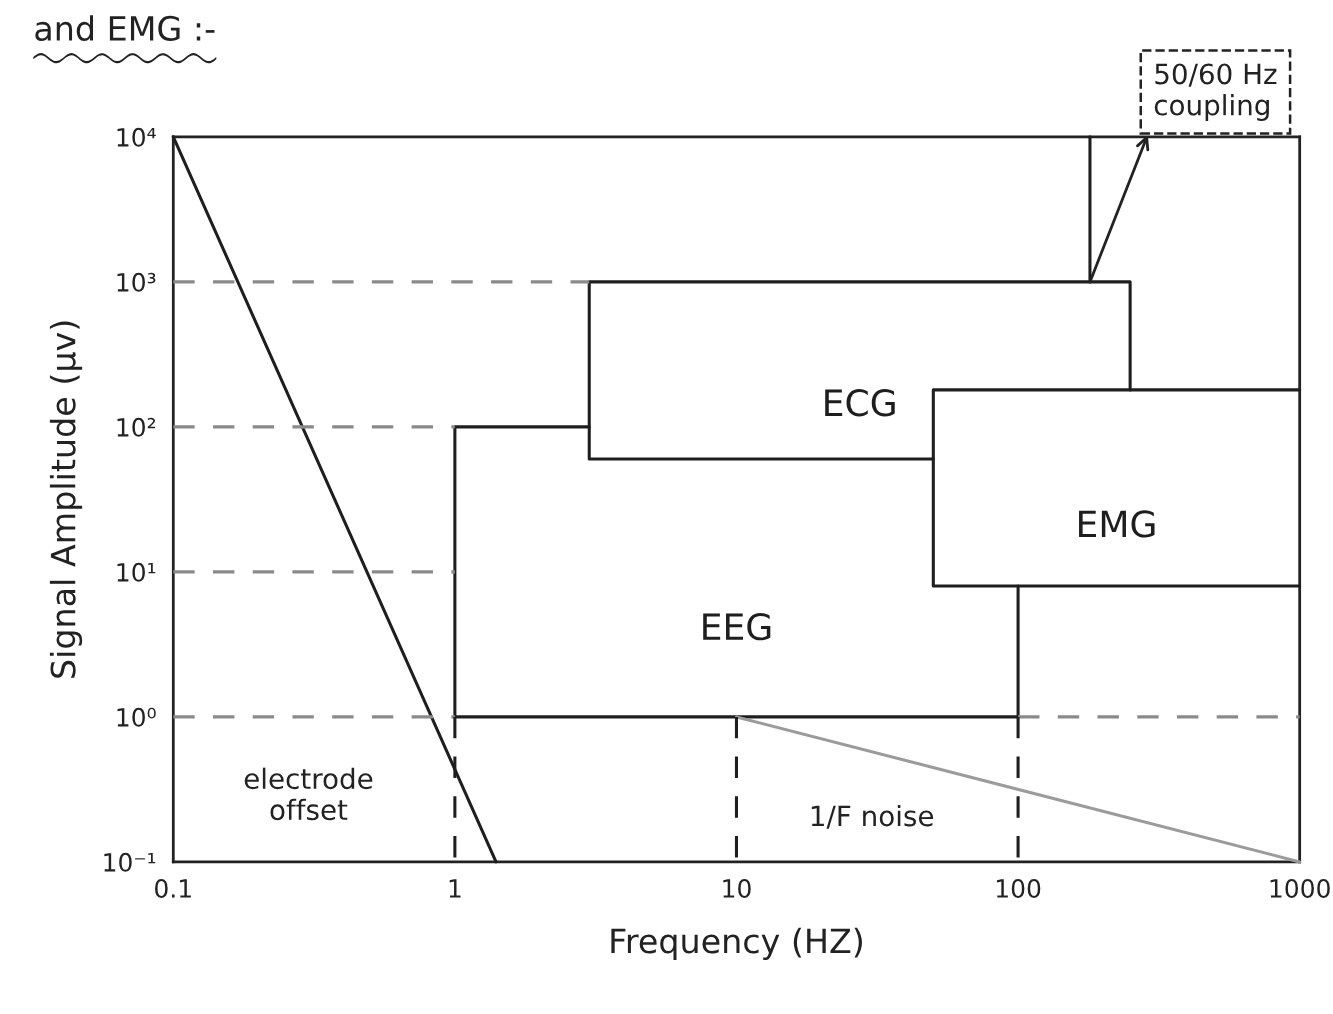 Image resolution: width=1333 pixels, height=1014 pixels. I want to click on y-tick-label: 10², so click(136, 427).